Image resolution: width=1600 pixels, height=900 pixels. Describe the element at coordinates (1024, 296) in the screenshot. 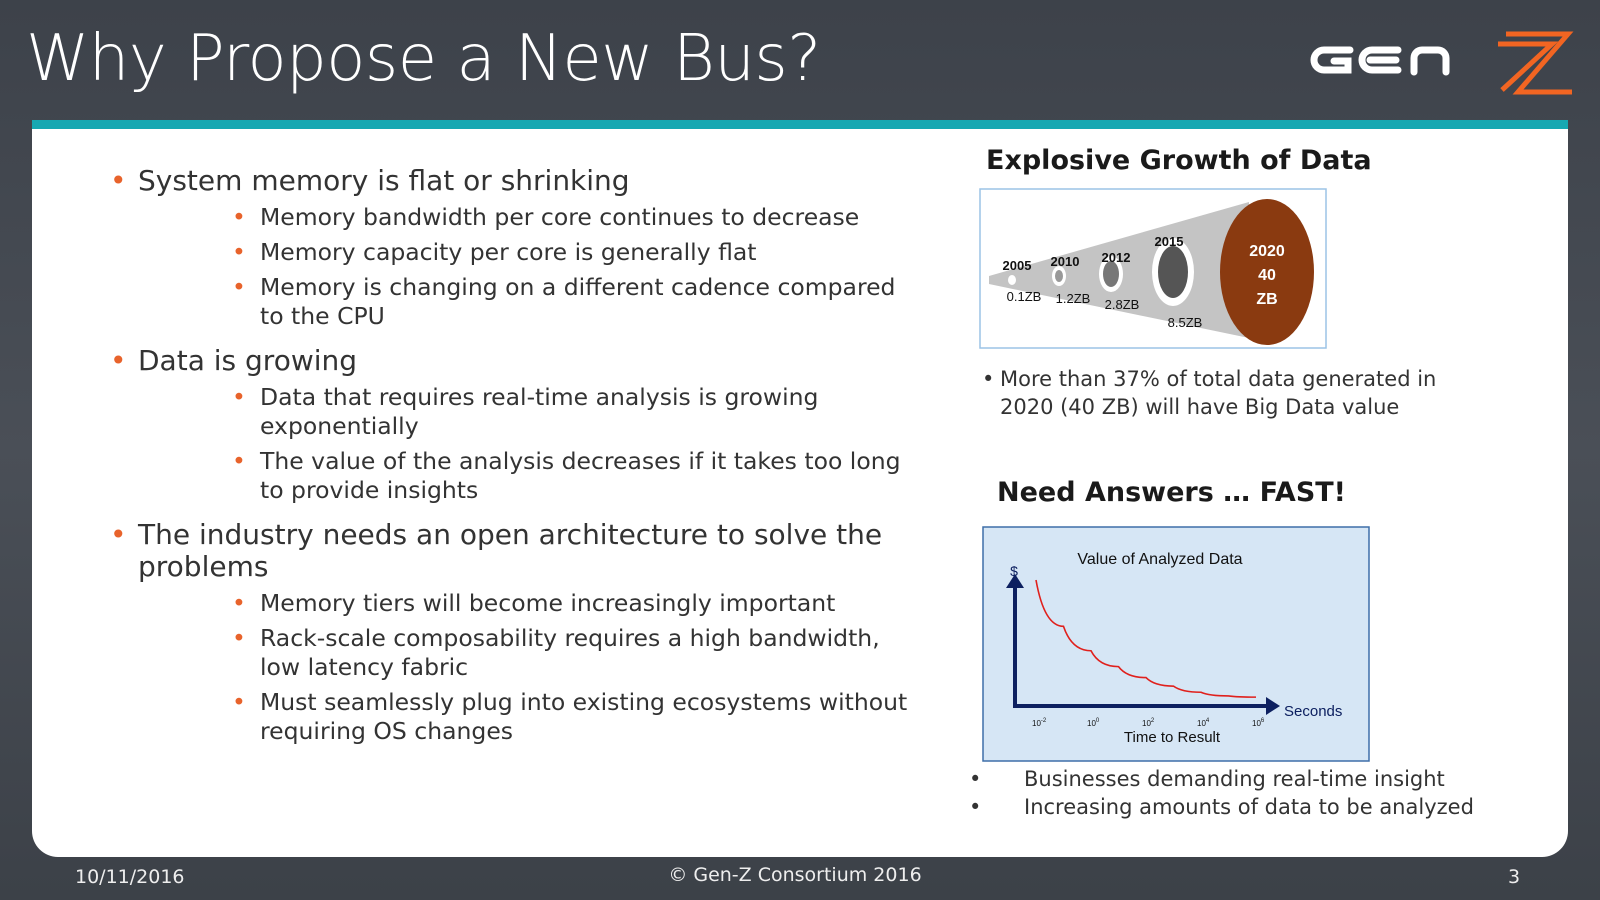

I see `size-label: 0.1ZB` at that location.